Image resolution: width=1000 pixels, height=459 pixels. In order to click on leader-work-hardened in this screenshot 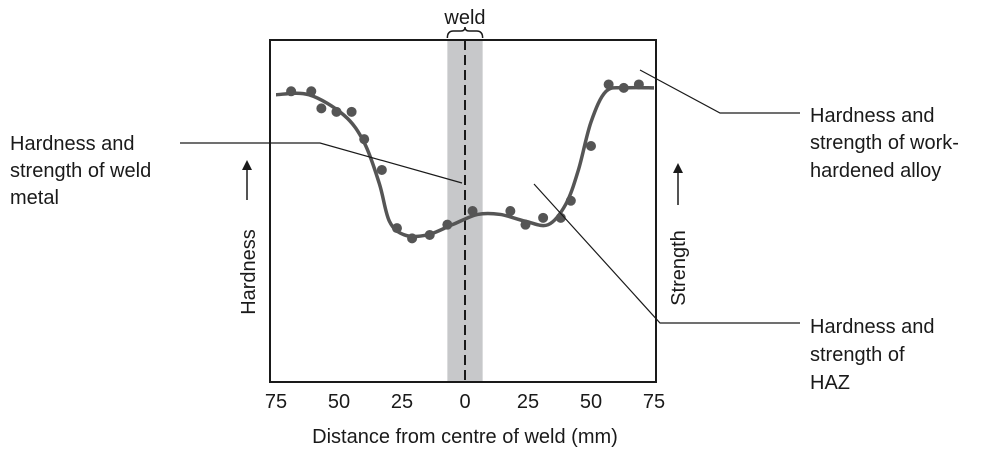, I will do `click(719, 91)`.